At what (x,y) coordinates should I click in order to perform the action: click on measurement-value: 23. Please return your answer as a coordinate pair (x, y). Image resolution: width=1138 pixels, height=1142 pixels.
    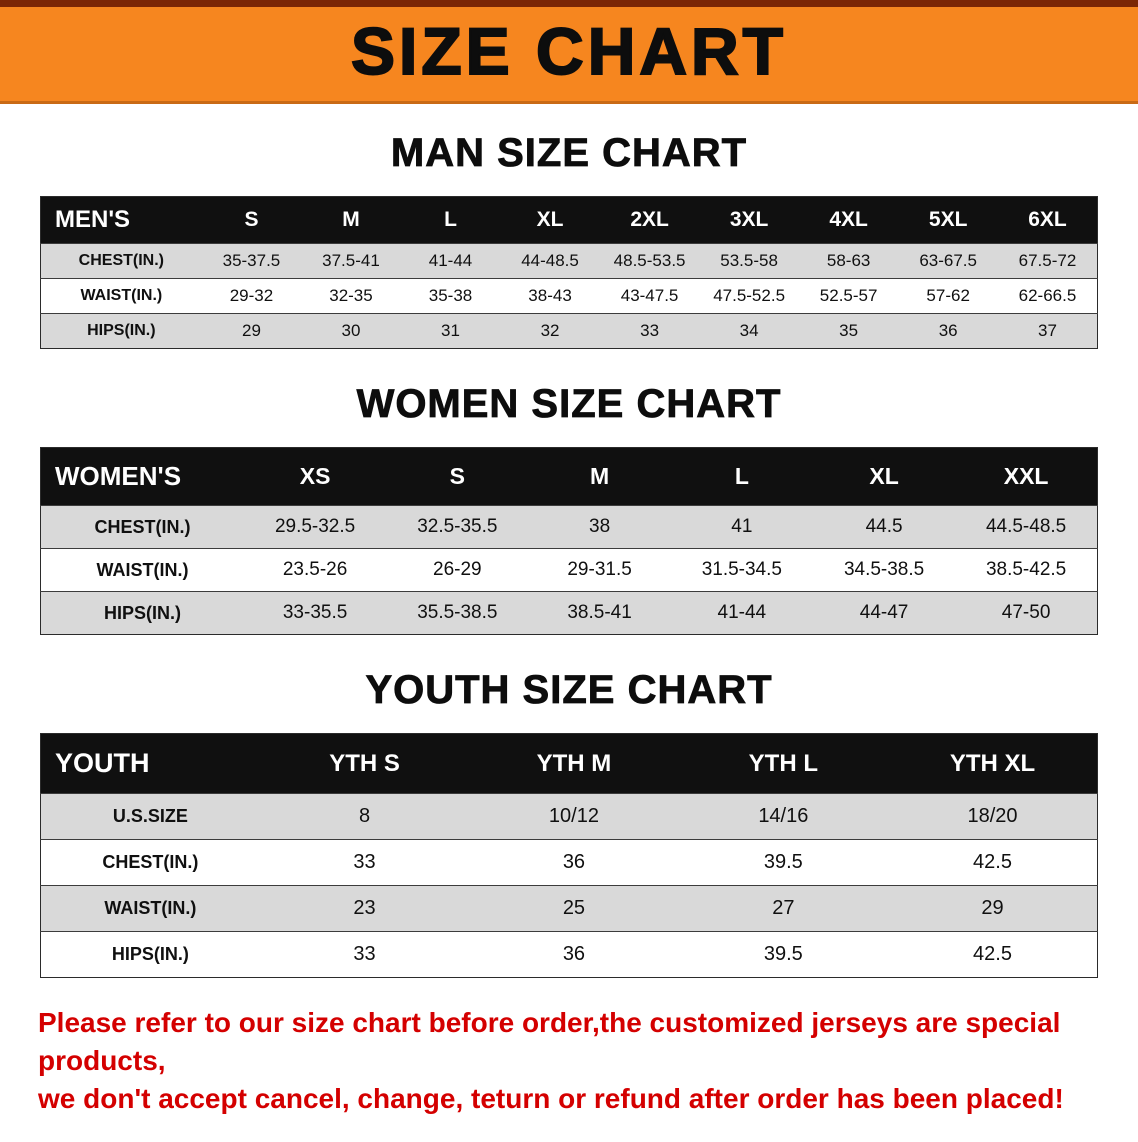
    Looking at the image, I should click on (364, 908).